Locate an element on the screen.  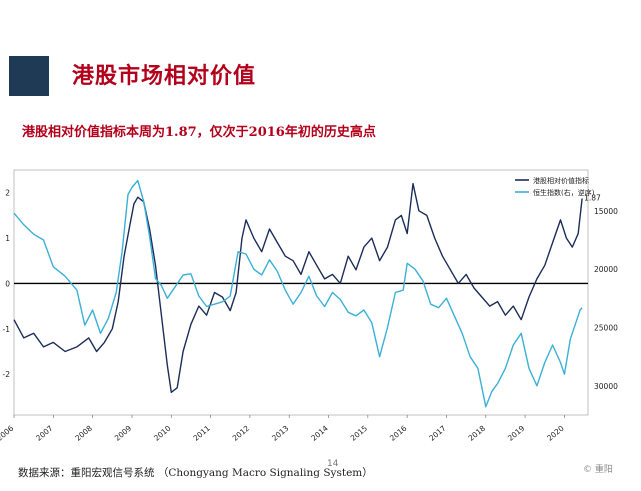
page-title: 港股市场相对价值 is located at coordinates (164, 76).